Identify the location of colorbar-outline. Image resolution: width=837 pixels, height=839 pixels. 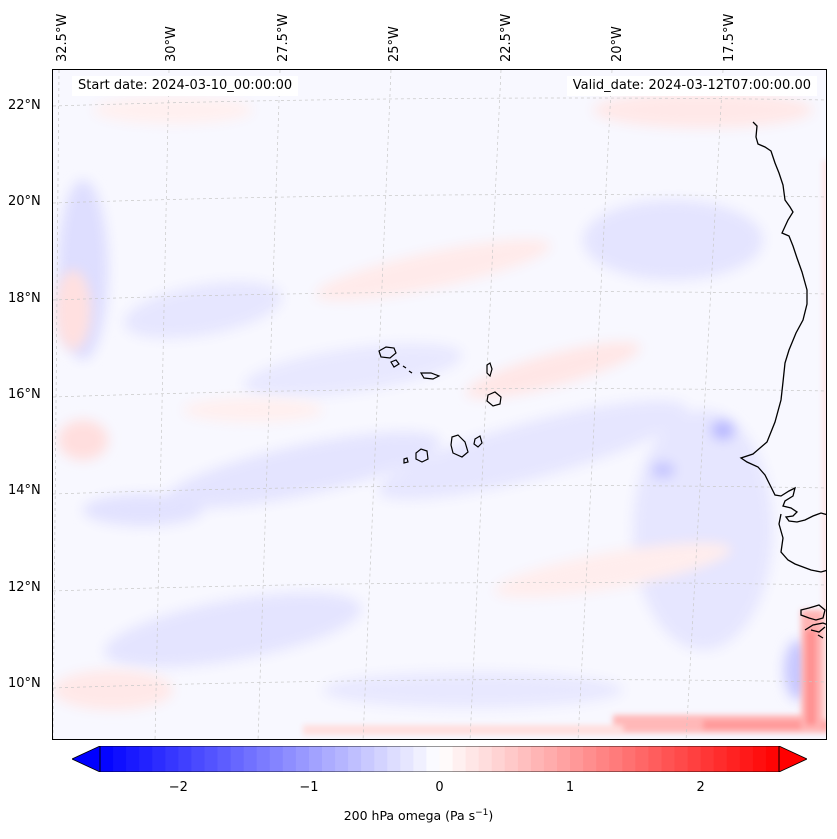
(439, 759).